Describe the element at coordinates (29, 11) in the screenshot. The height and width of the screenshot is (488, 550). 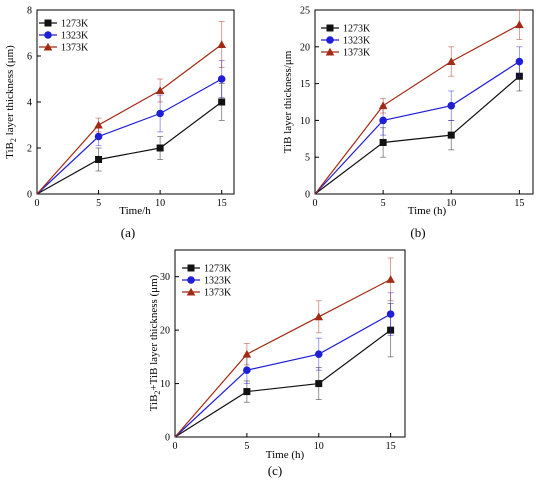
I see `y-tick-label: 8` at that location.